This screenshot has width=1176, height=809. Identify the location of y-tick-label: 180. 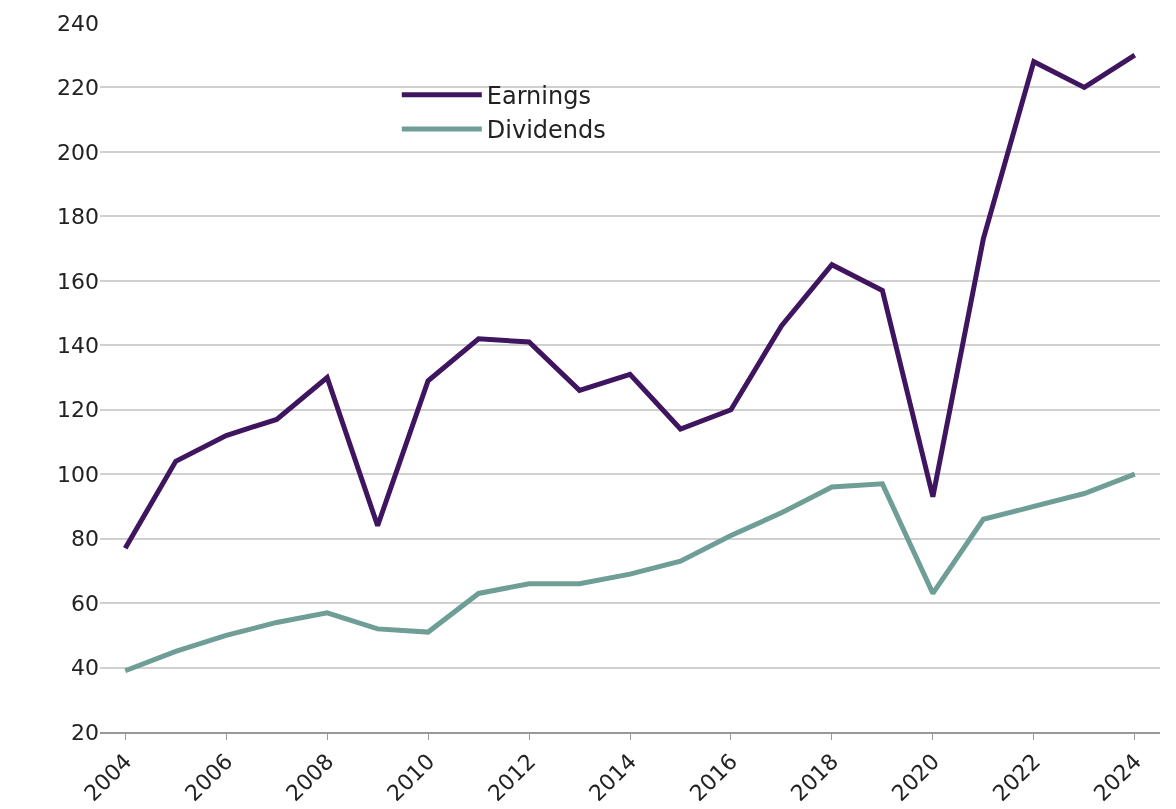
(78, 217).